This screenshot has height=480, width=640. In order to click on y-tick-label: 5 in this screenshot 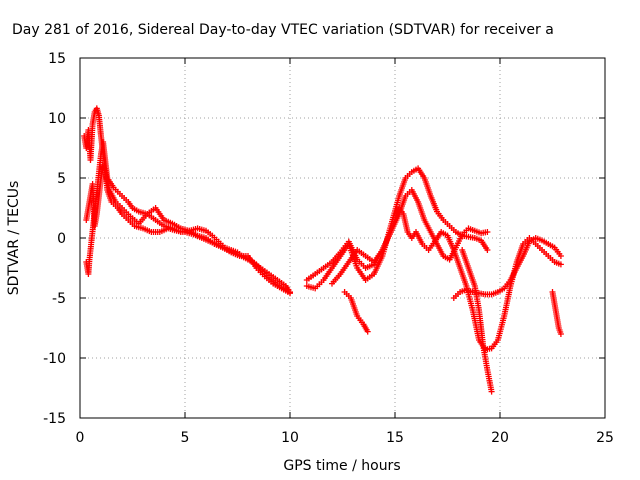, I will do `click(61, 179)`.